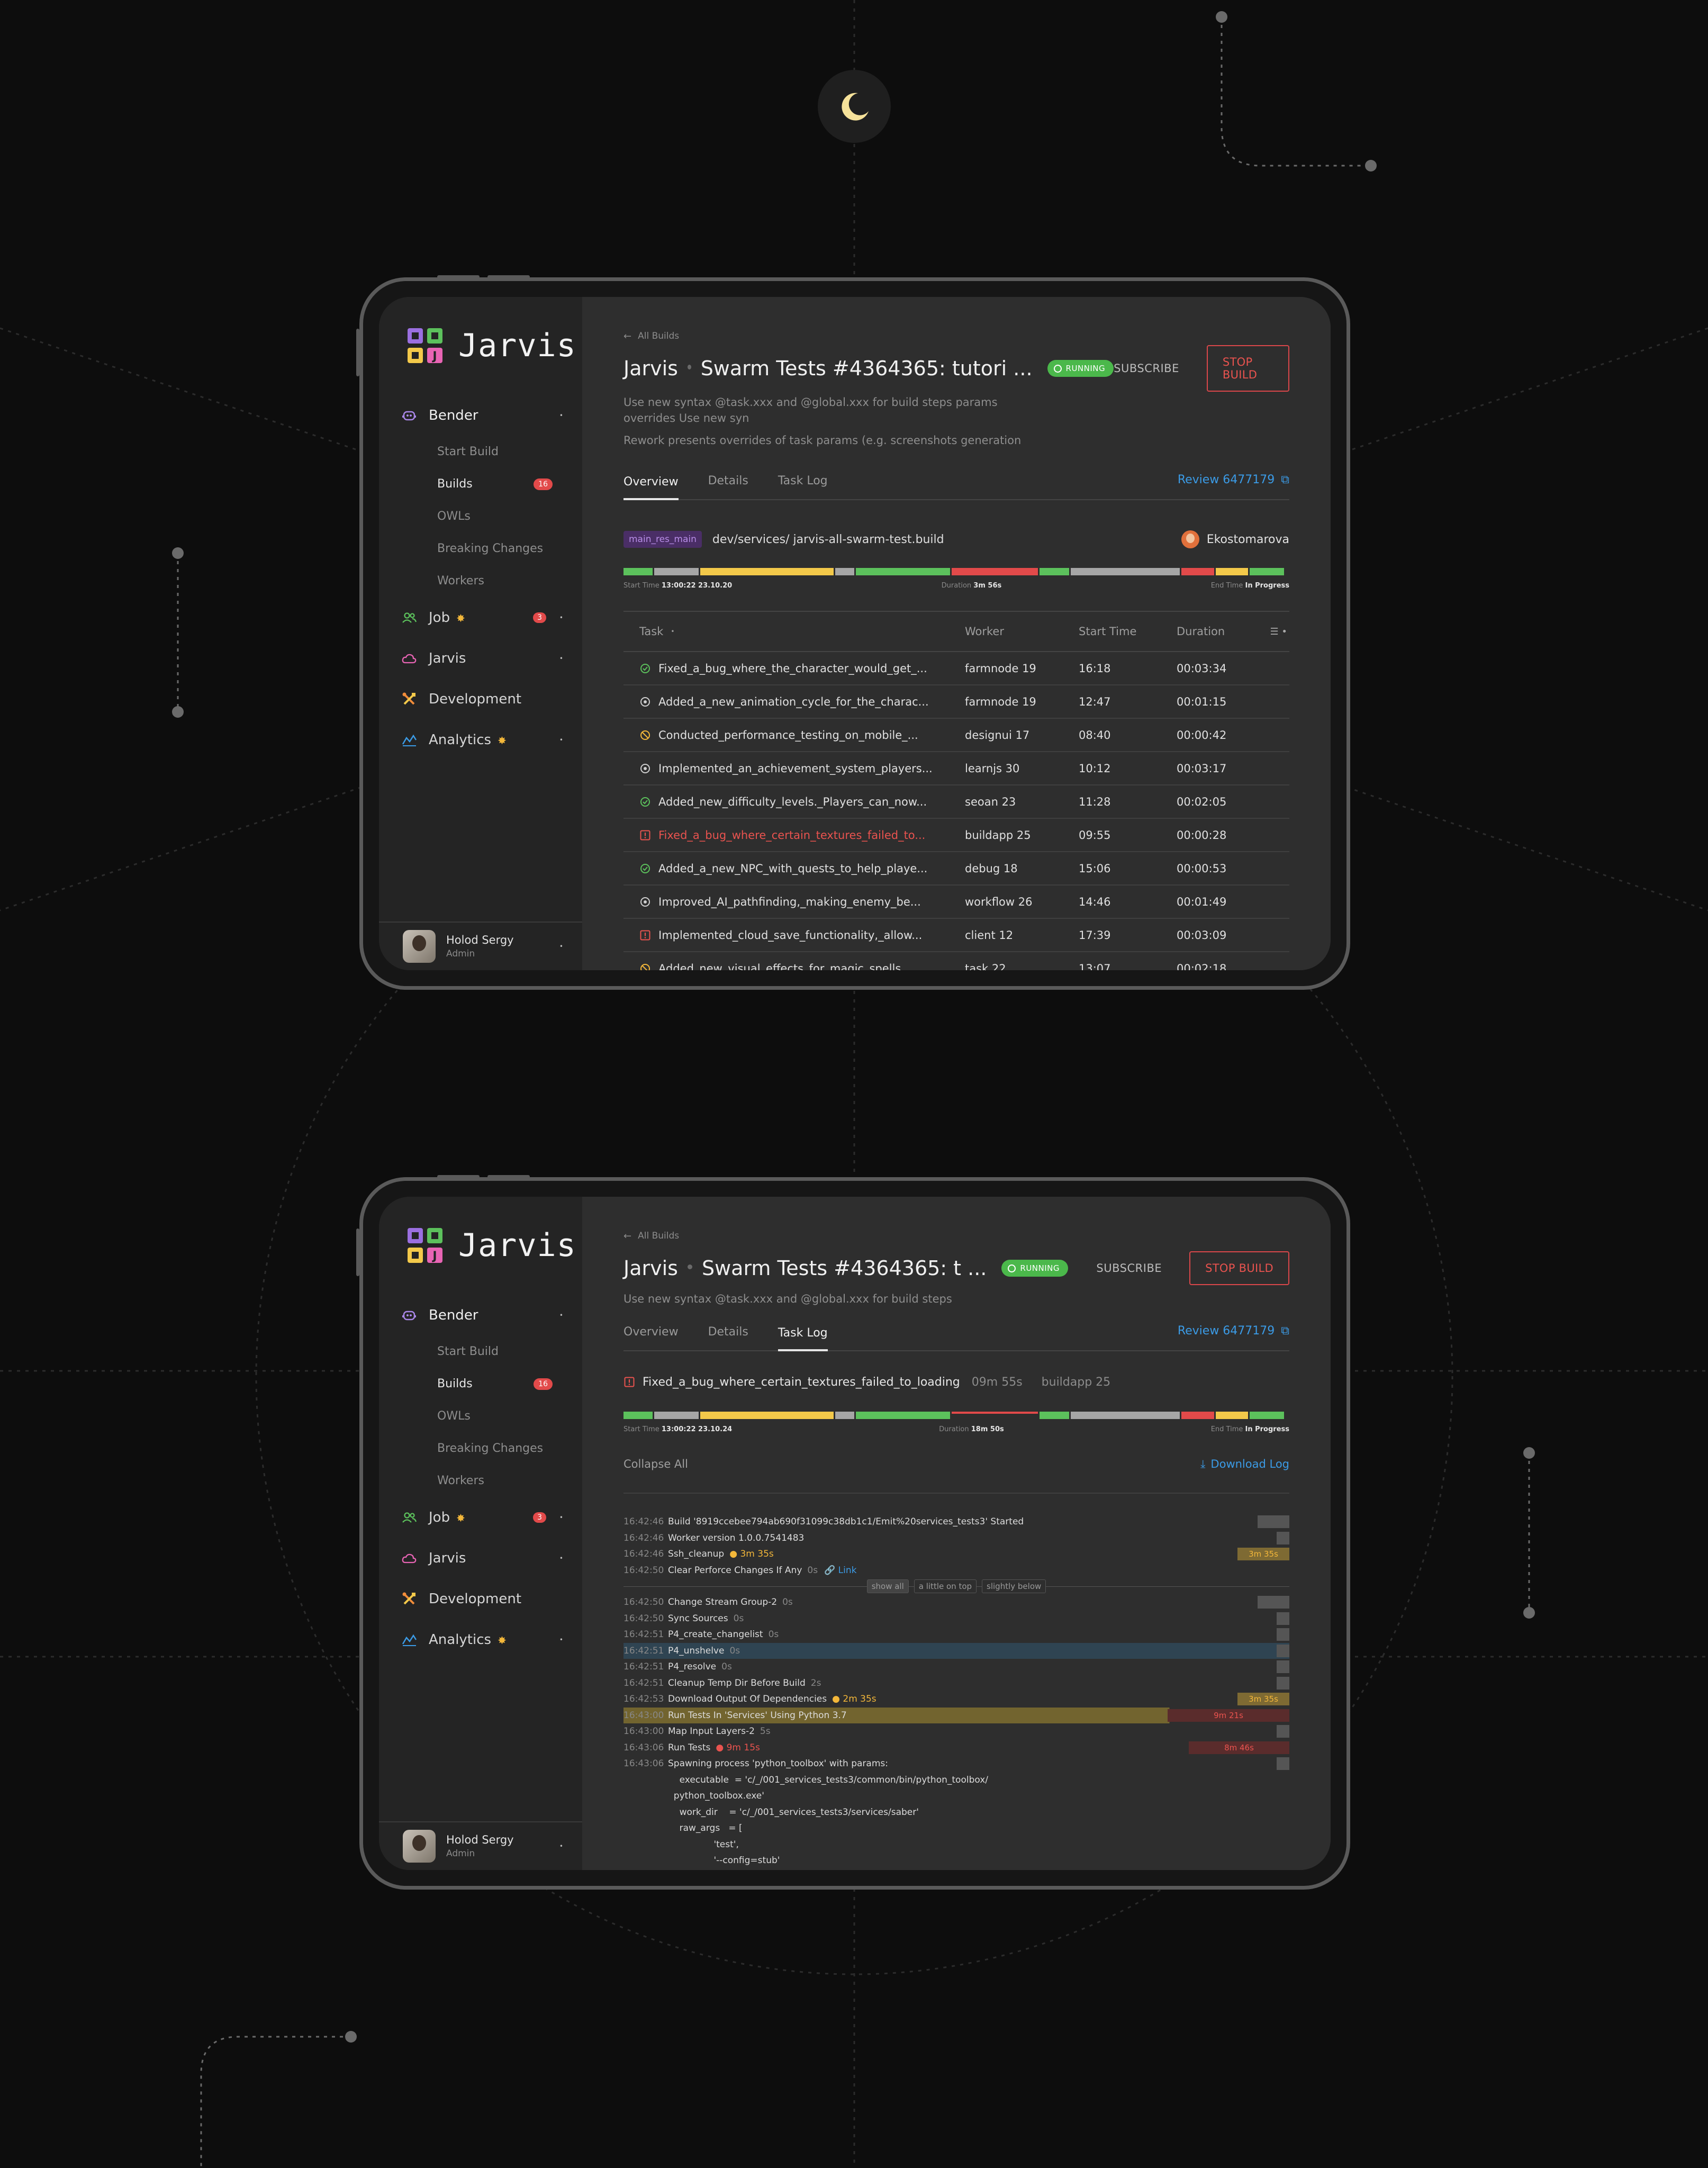 Image resolution: width=1708 pixels, height=2168 pixels. I want to click on task-duration: 00:01:49, so click(1202, 901).